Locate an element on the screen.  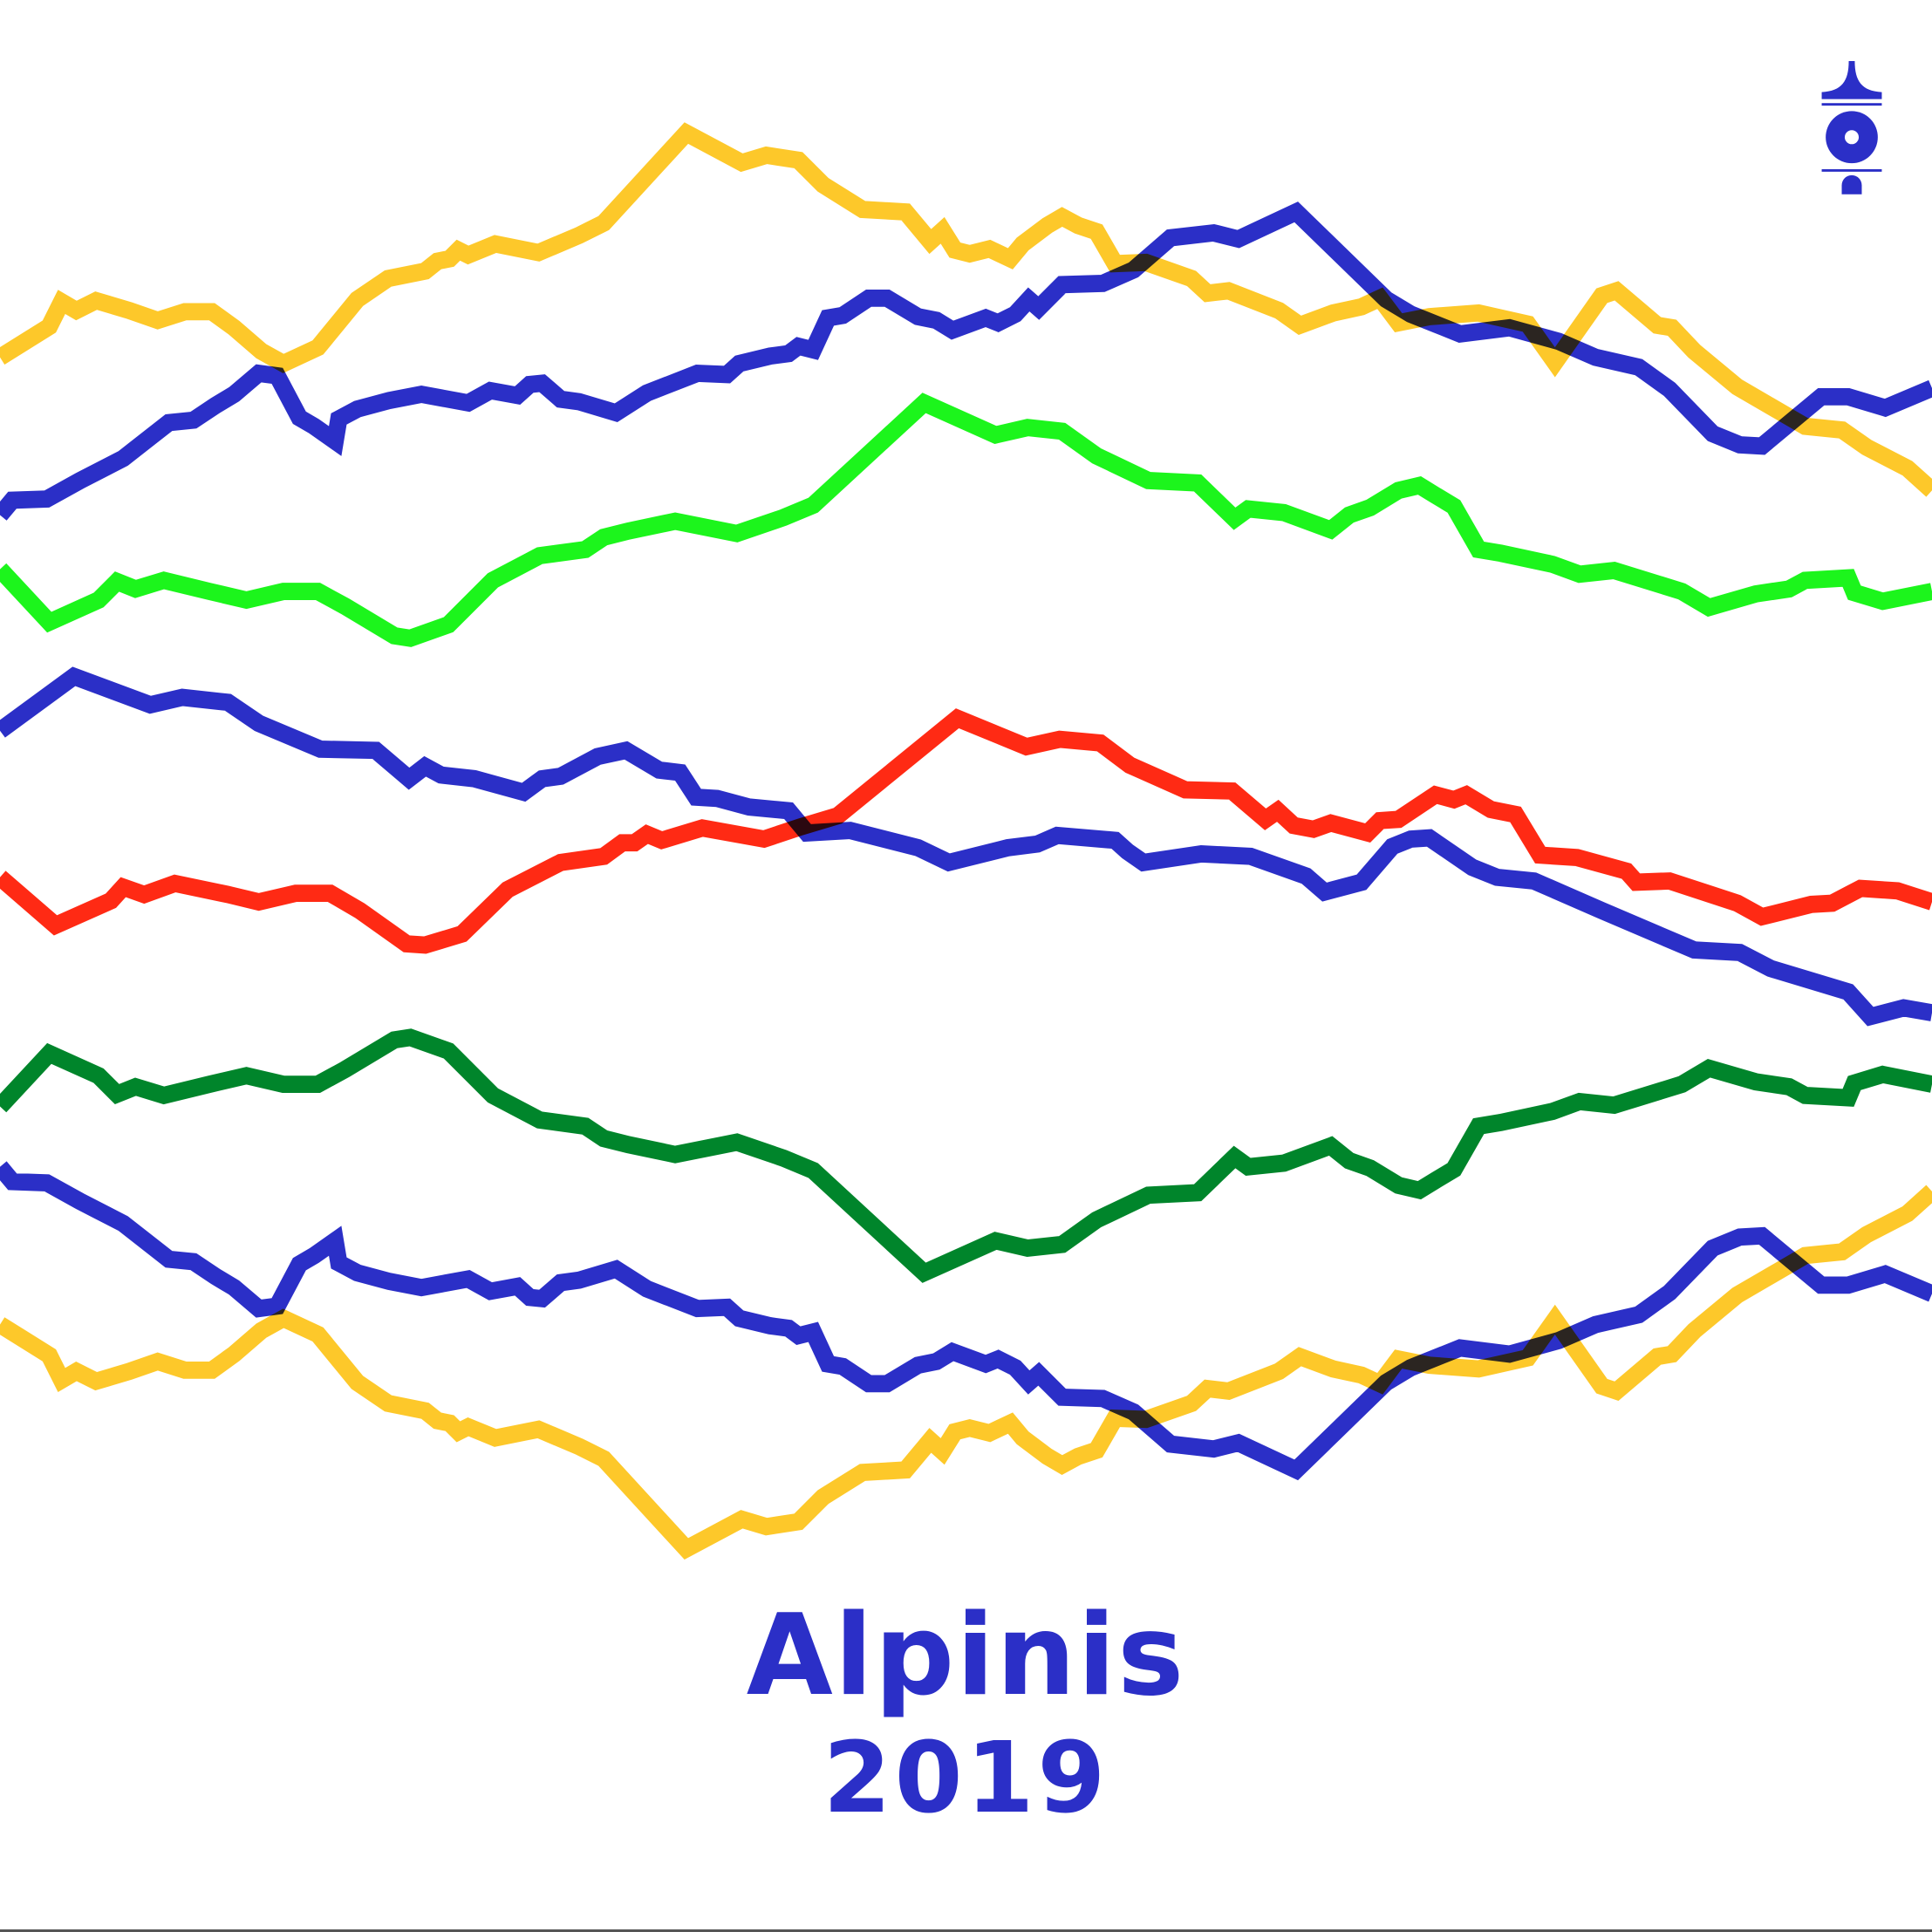
emblem-top-rule is located at coordinates (1851, 104).